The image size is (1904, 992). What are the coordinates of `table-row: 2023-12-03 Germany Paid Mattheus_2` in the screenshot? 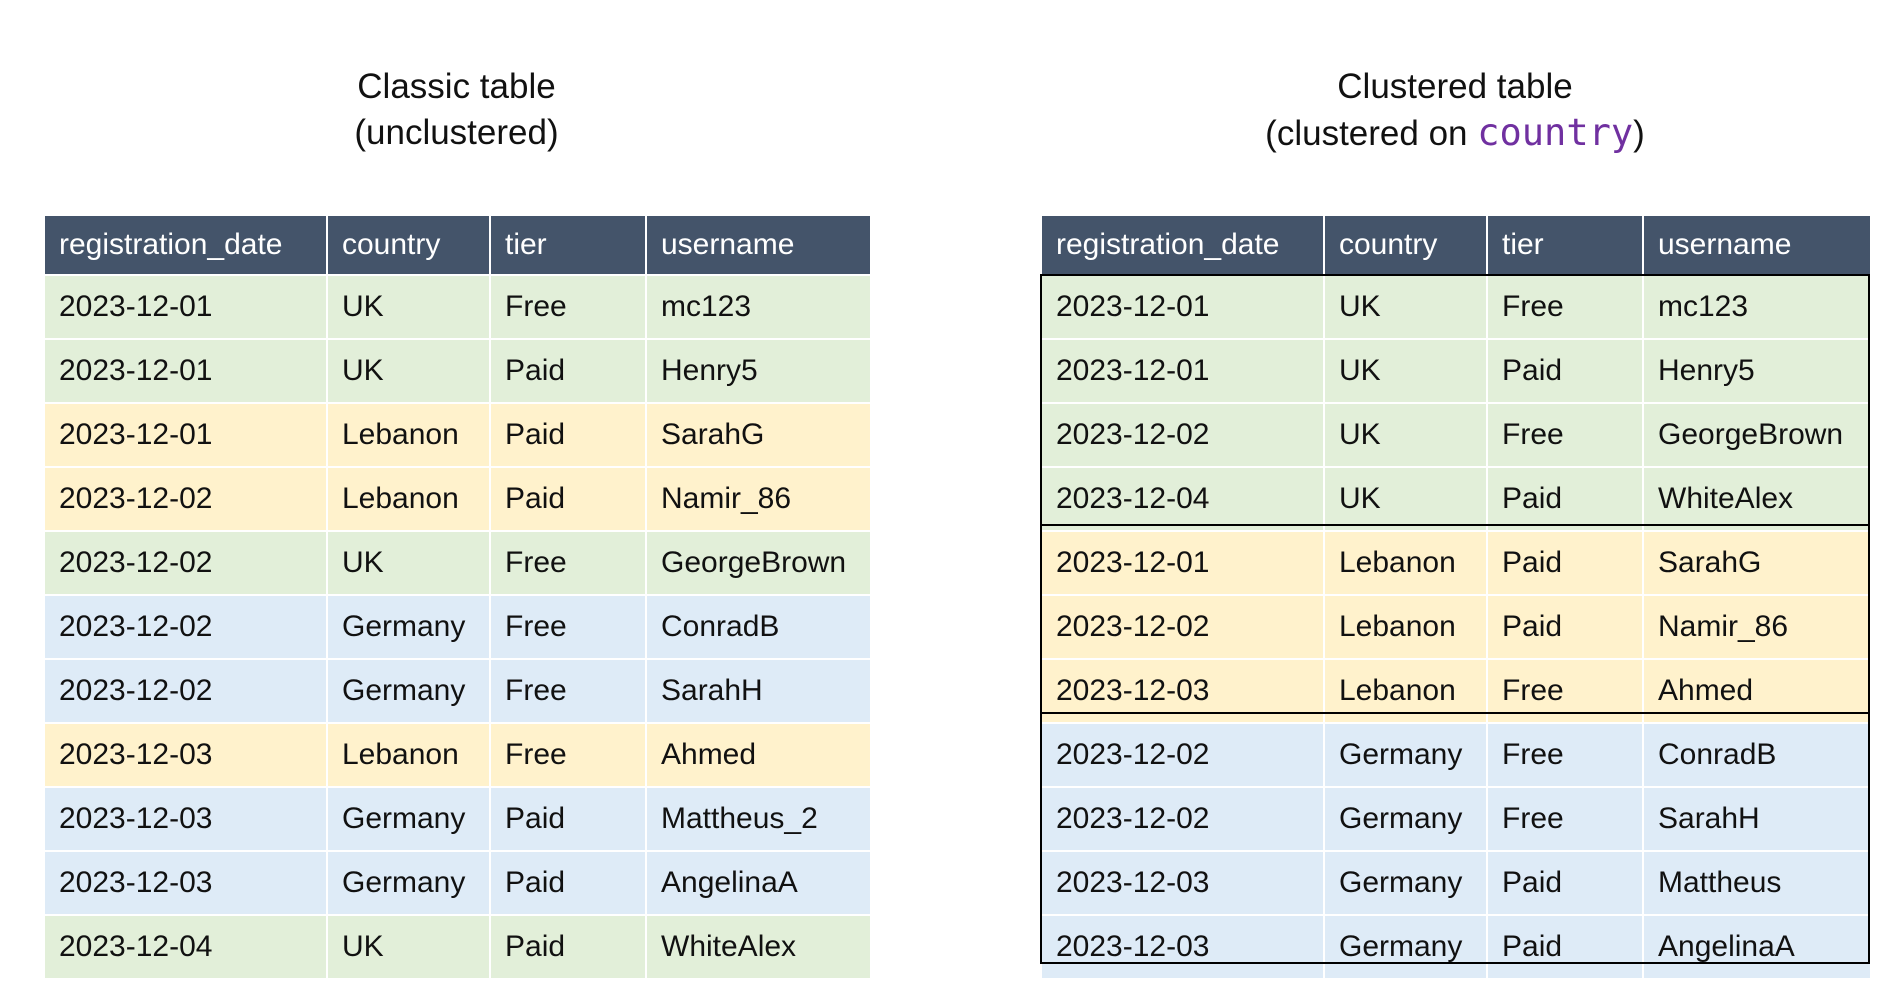 It's located at (457, 819).